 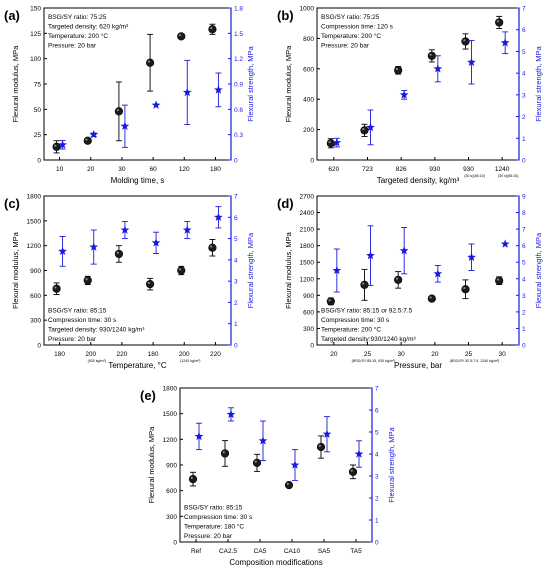 I want to click on x-axis-title: Pressure, bar, so click(x=418, y=365).